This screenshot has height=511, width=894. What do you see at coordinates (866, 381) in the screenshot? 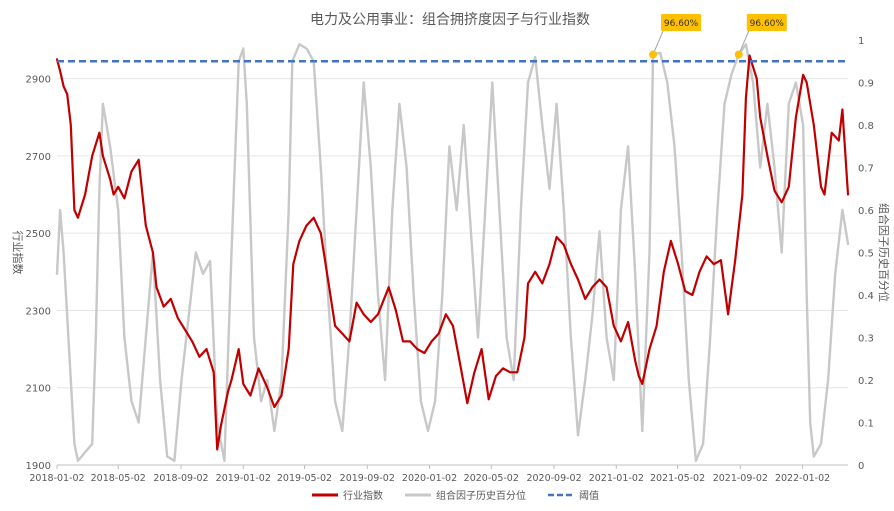
I see `y-right-tick-label: 0.2` at bounding box center [866, 381].